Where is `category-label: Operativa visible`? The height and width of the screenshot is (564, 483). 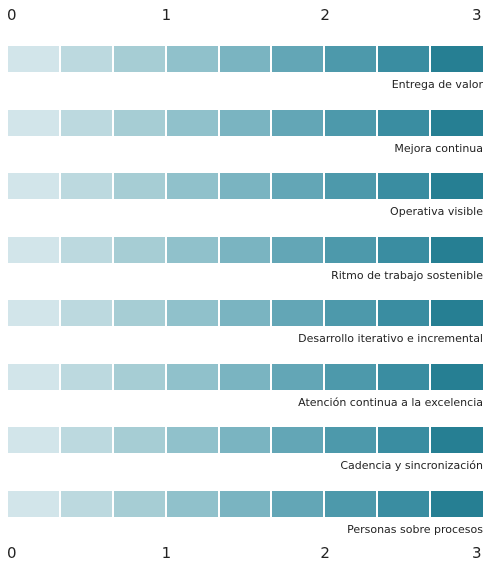 category-label: Operativa visible is located at coordinates (436, 211).